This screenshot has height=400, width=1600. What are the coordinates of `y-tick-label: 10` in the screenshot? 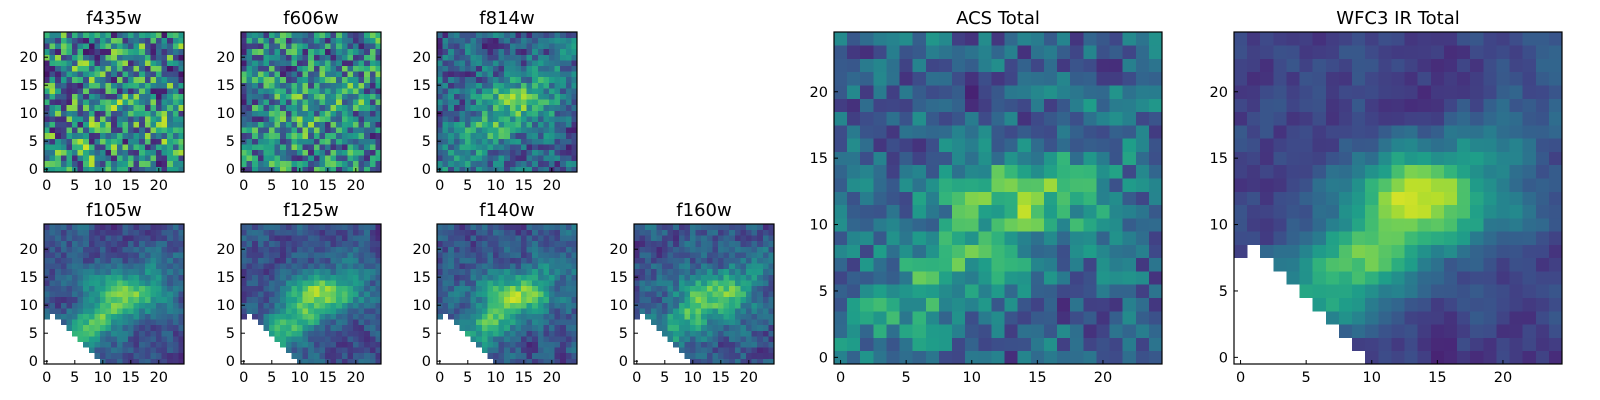 It's located at (29, 306).